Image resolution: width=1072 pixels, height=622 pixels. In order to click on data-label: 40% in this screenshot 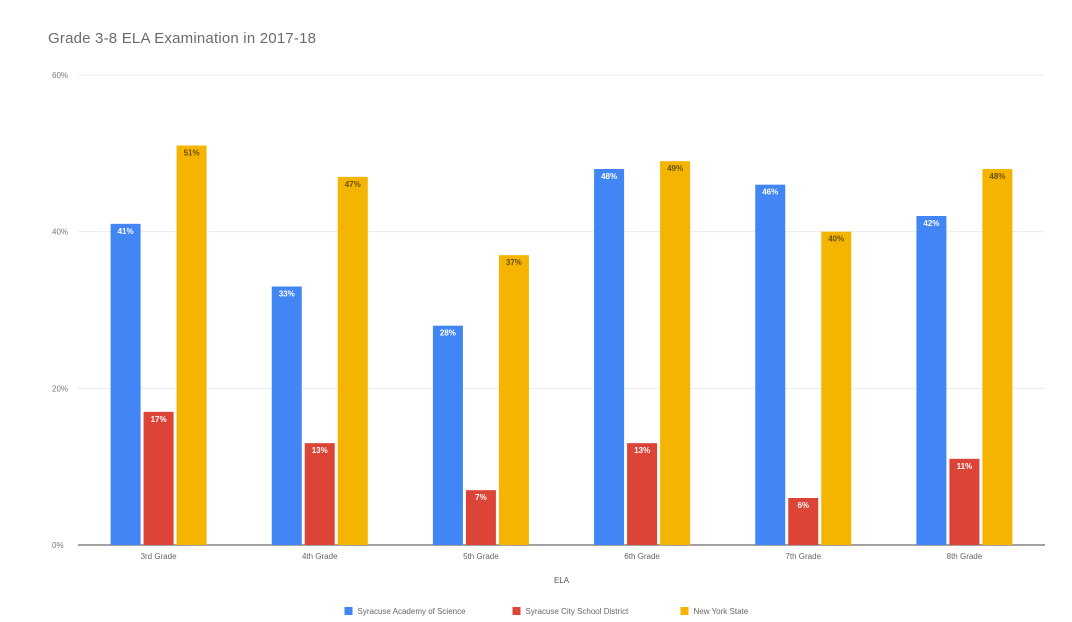, I will do `click(836, 239)`.